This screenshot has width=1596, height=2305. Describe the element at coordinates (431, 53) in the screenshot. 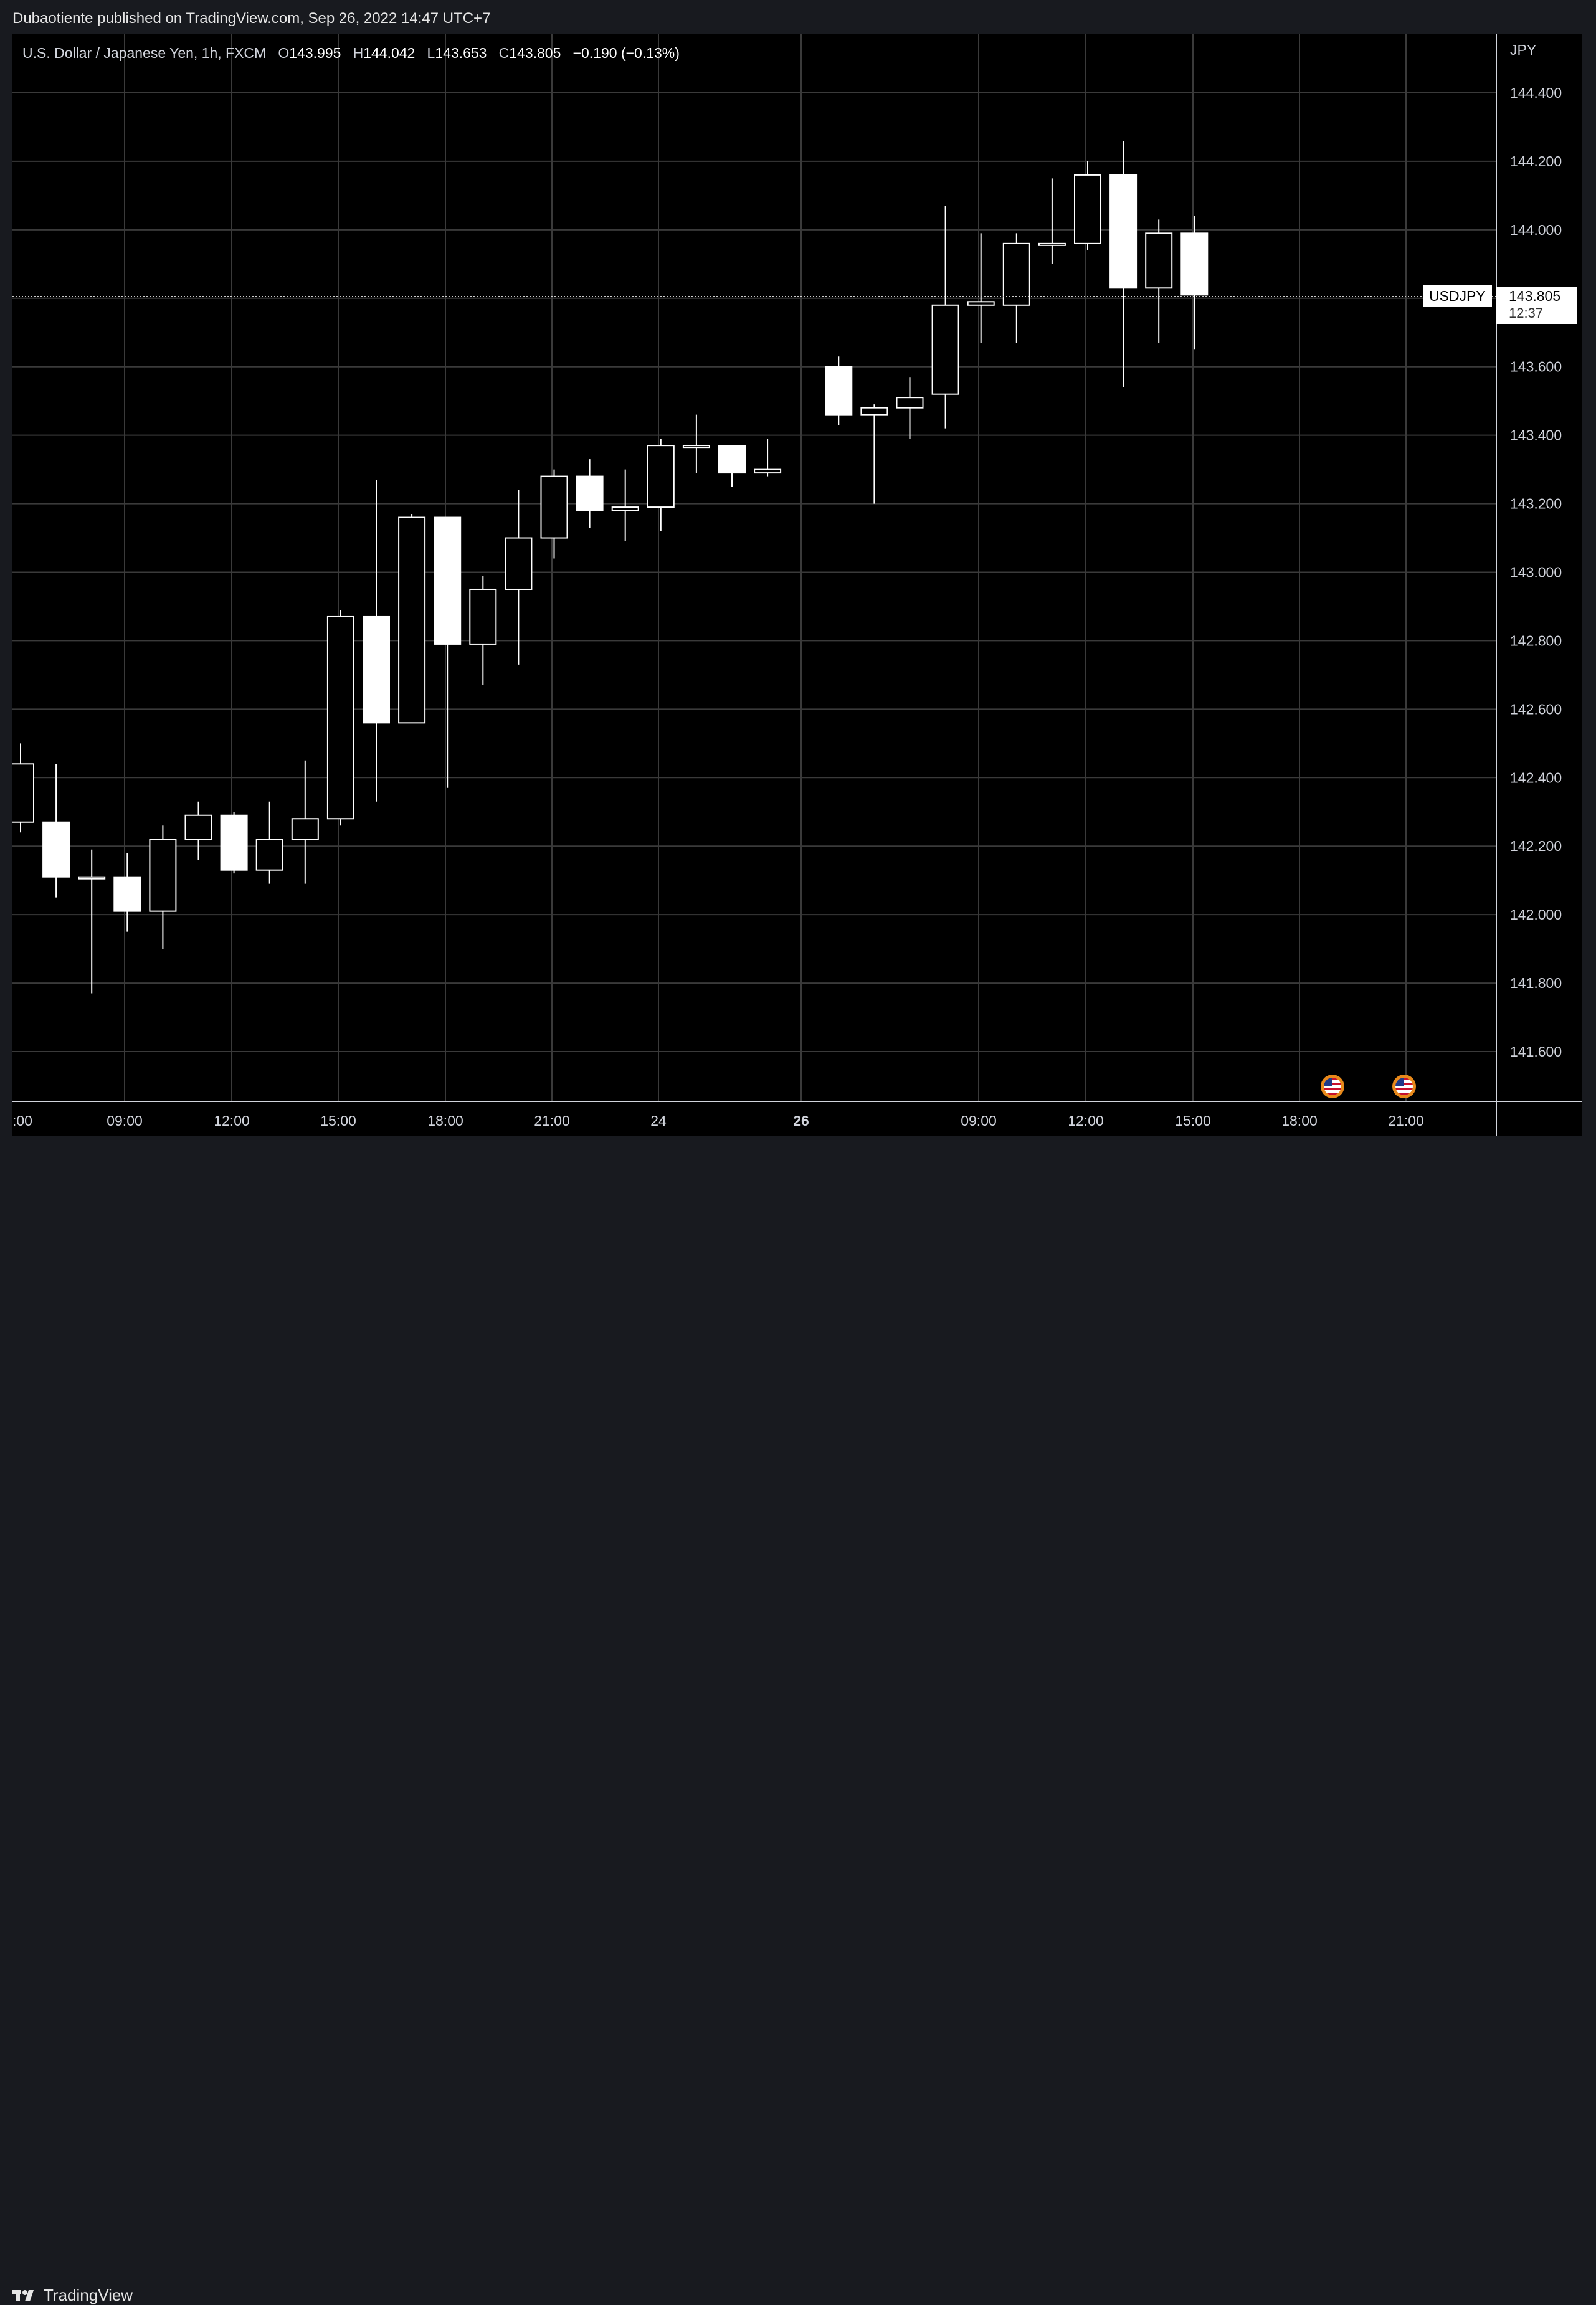

I see `low-label: L` at that location.